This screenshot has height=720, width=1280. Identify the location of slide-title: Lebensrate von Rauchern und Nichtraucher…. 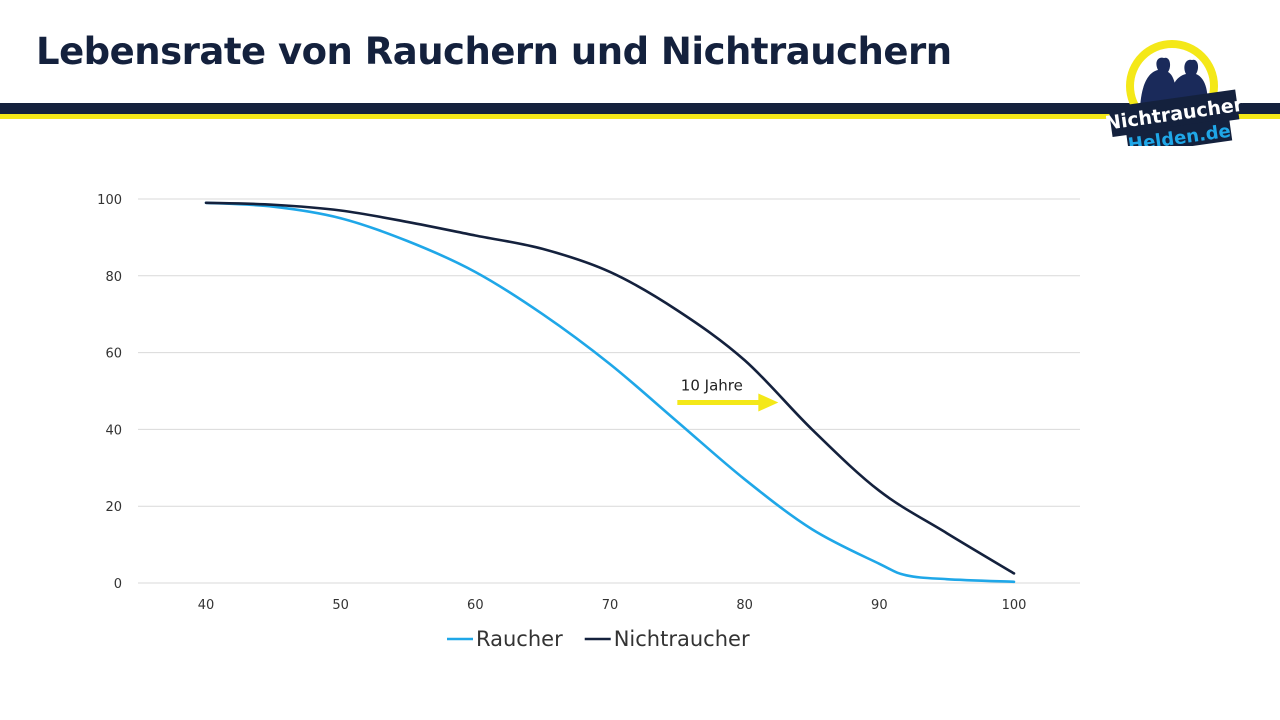
(494, 51).